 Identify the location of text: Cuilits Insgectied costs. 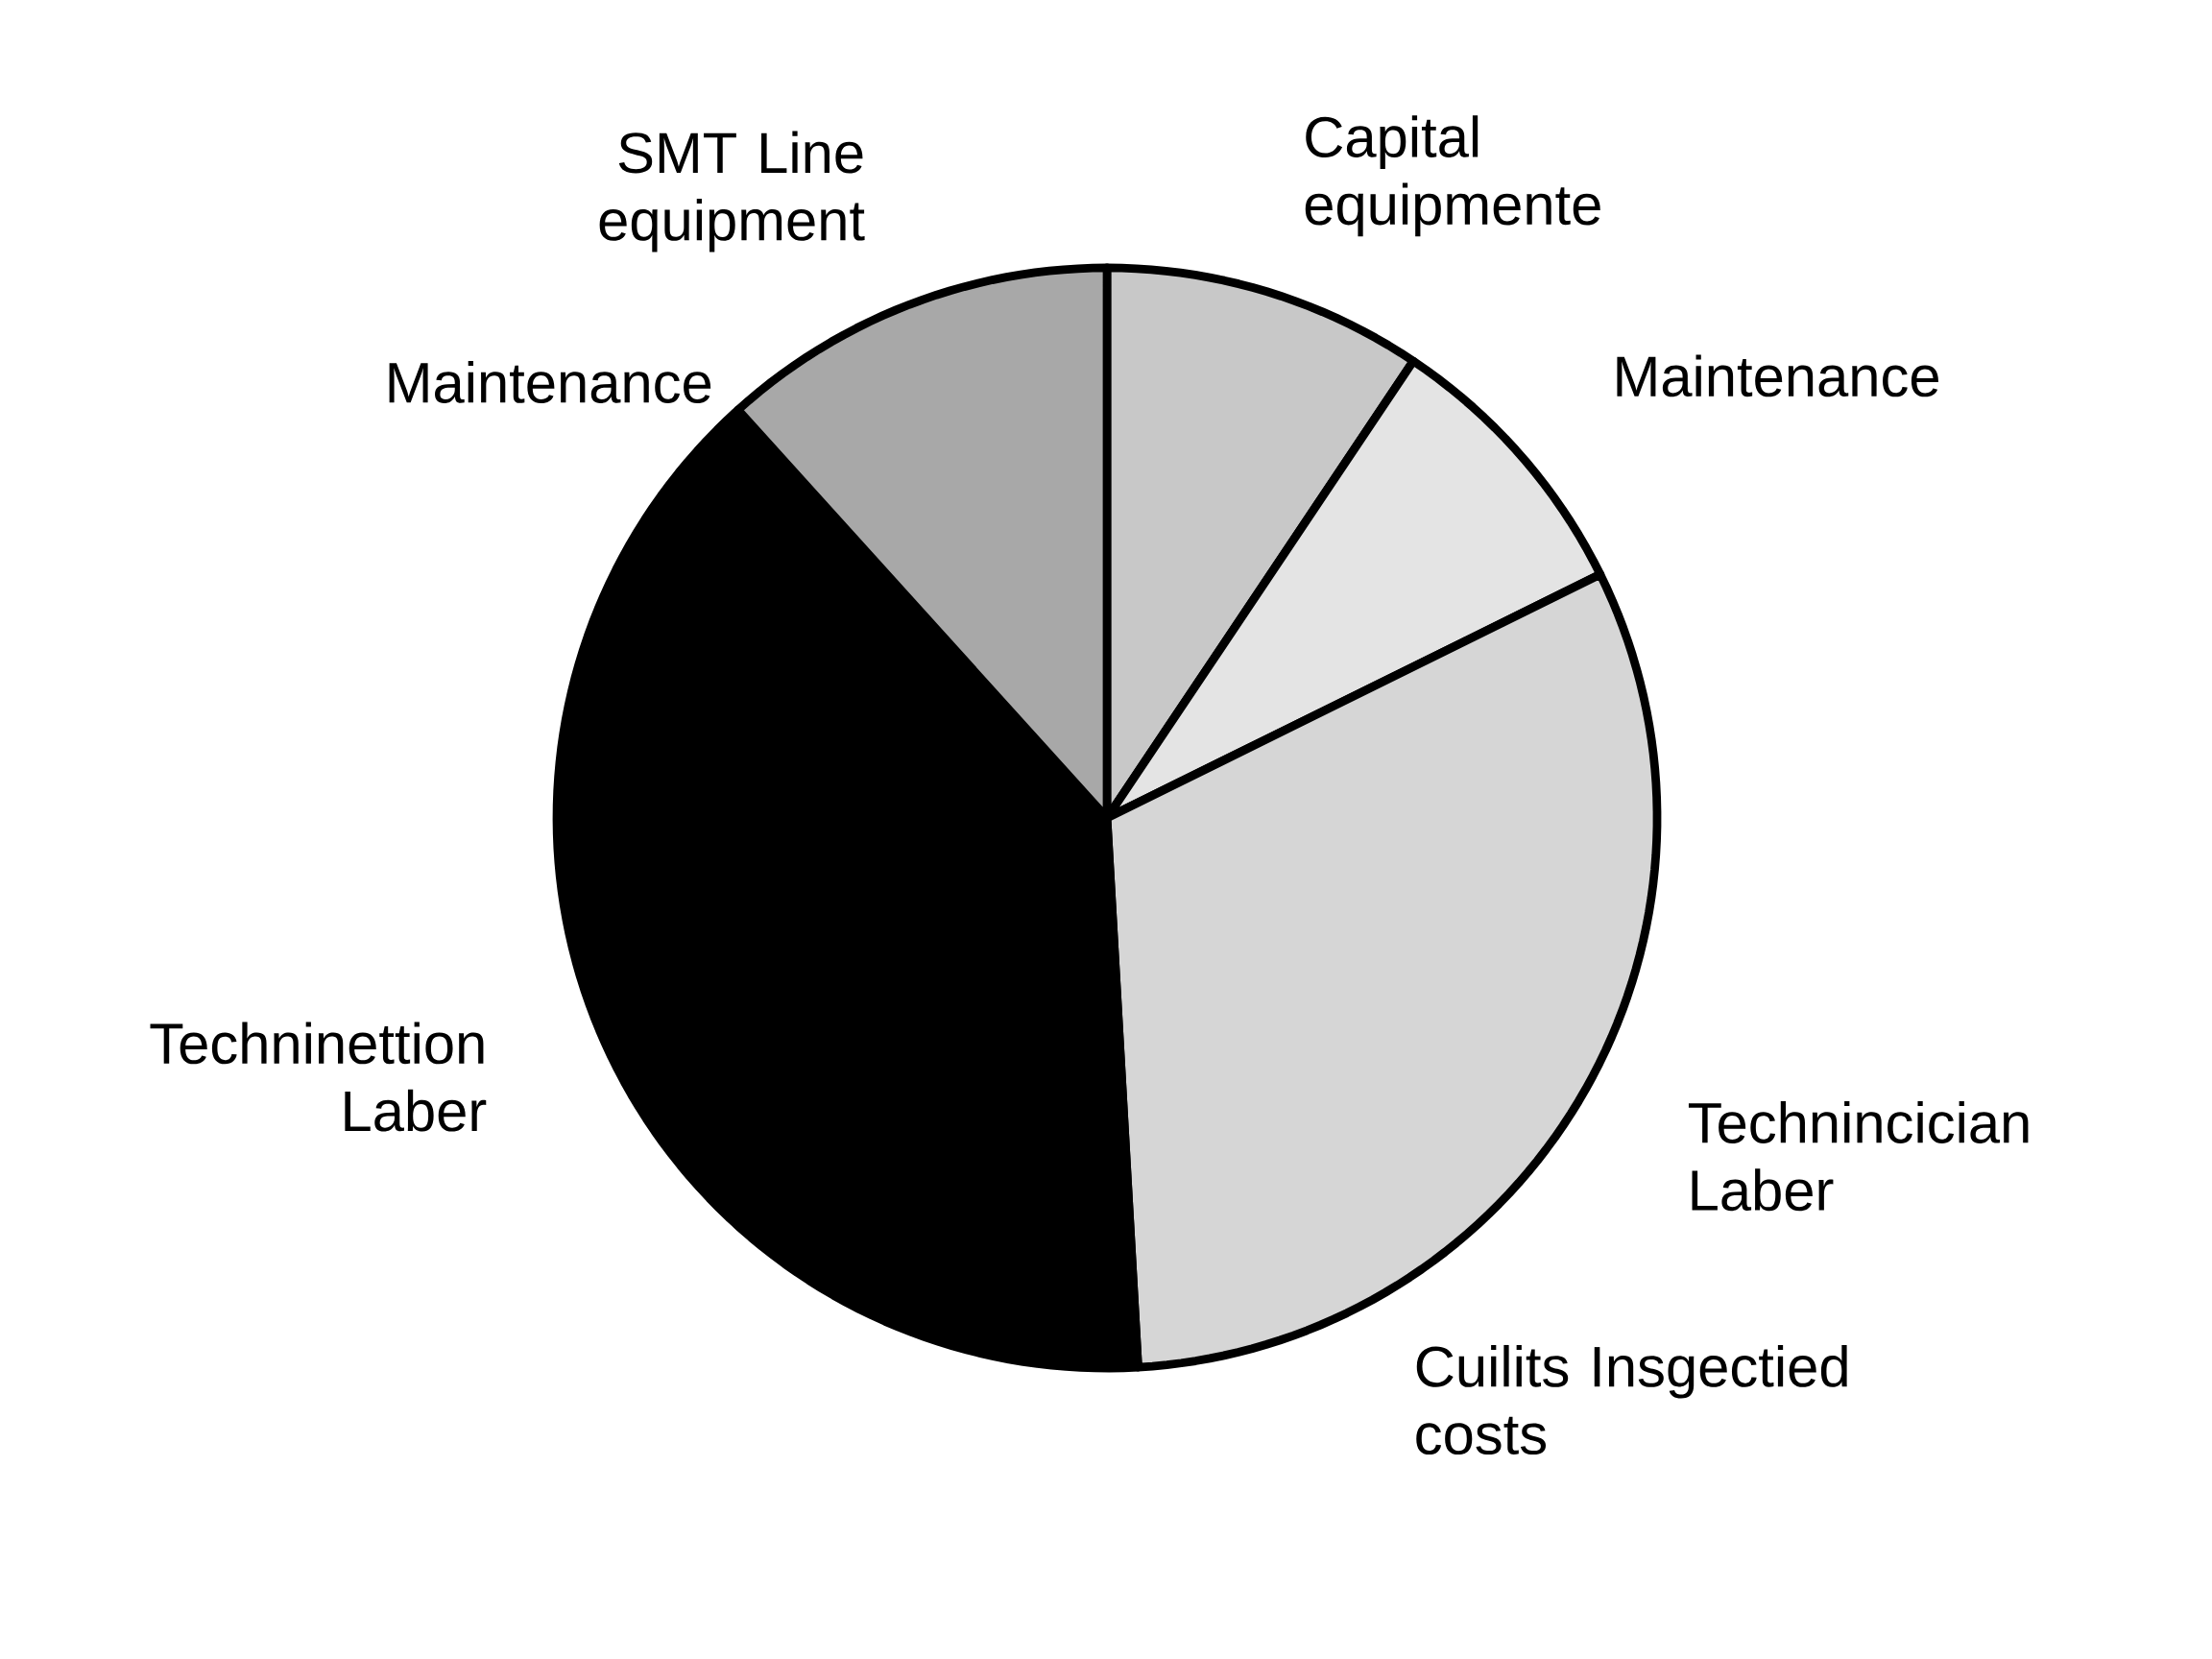
(1631, 1399).